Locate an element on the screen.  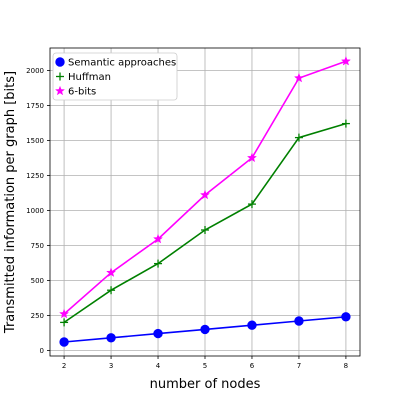
y-axis-label: Transmitted information per graph [bits] is located at coordinates (10, 202).